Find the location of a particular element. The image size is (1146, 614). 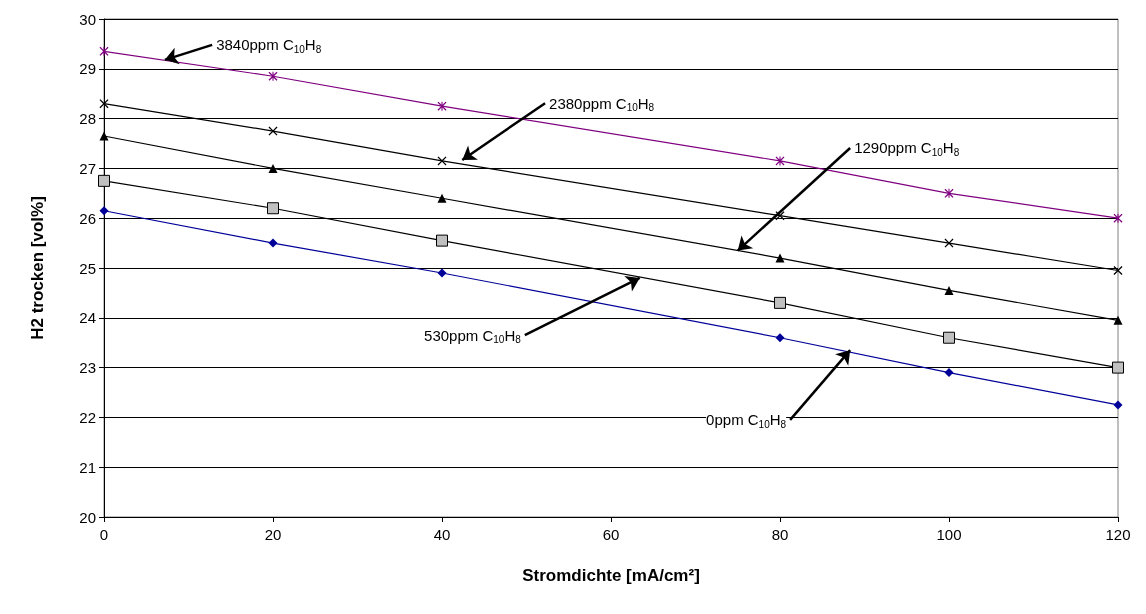

x-tick-label: 100 is located at coordinates (949, 534).